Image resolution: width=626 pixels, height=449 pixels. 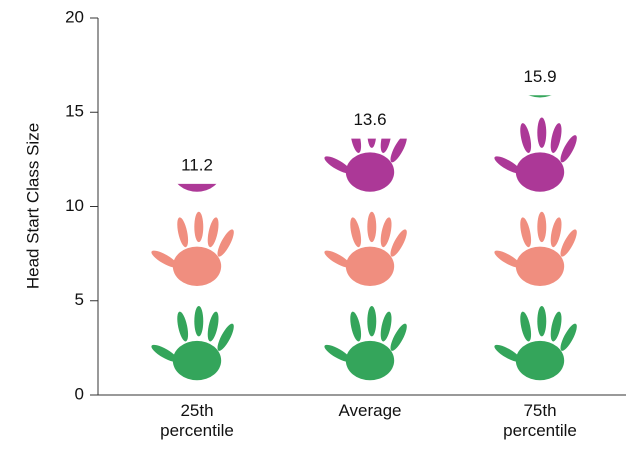 What do you see at coordinates (32, 206) in the screenshot?
I see `y-axis-label: Head Start Class Size` at bounding box center [32, 206].